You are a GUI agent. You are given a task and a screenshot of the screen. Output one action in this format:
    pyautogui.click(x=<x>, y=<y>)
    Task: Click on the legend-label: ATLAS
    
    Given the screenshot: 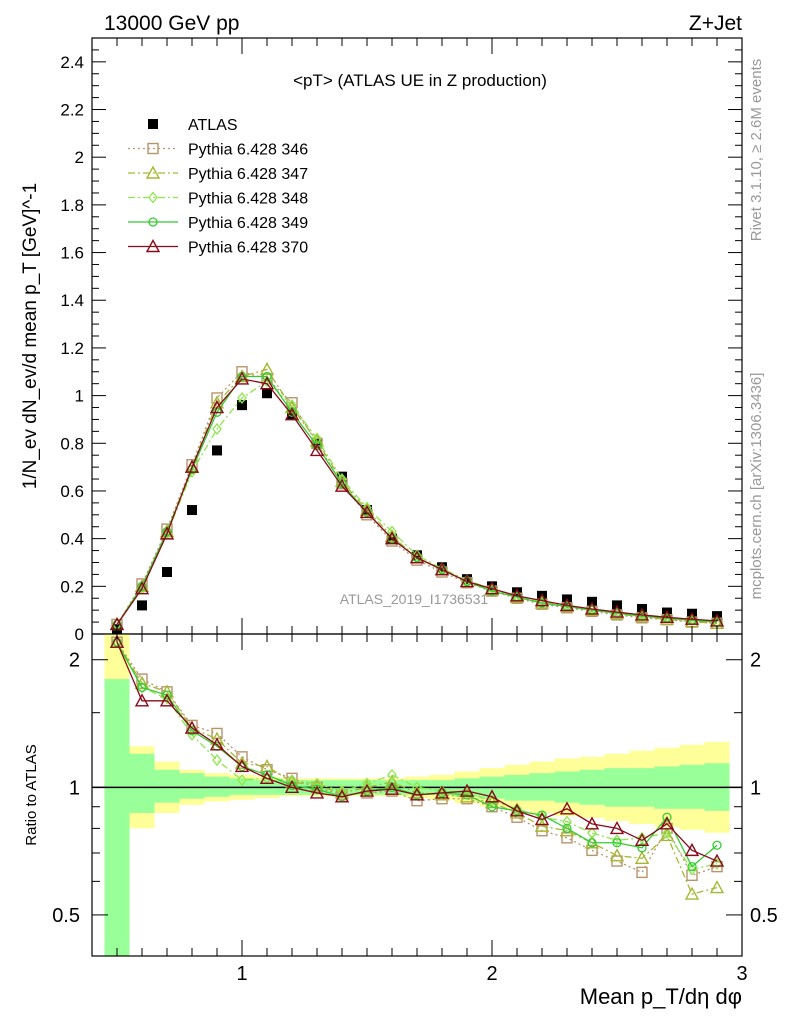 What is the action you would take?
    pyautogui.click(x=213, y=125)
    